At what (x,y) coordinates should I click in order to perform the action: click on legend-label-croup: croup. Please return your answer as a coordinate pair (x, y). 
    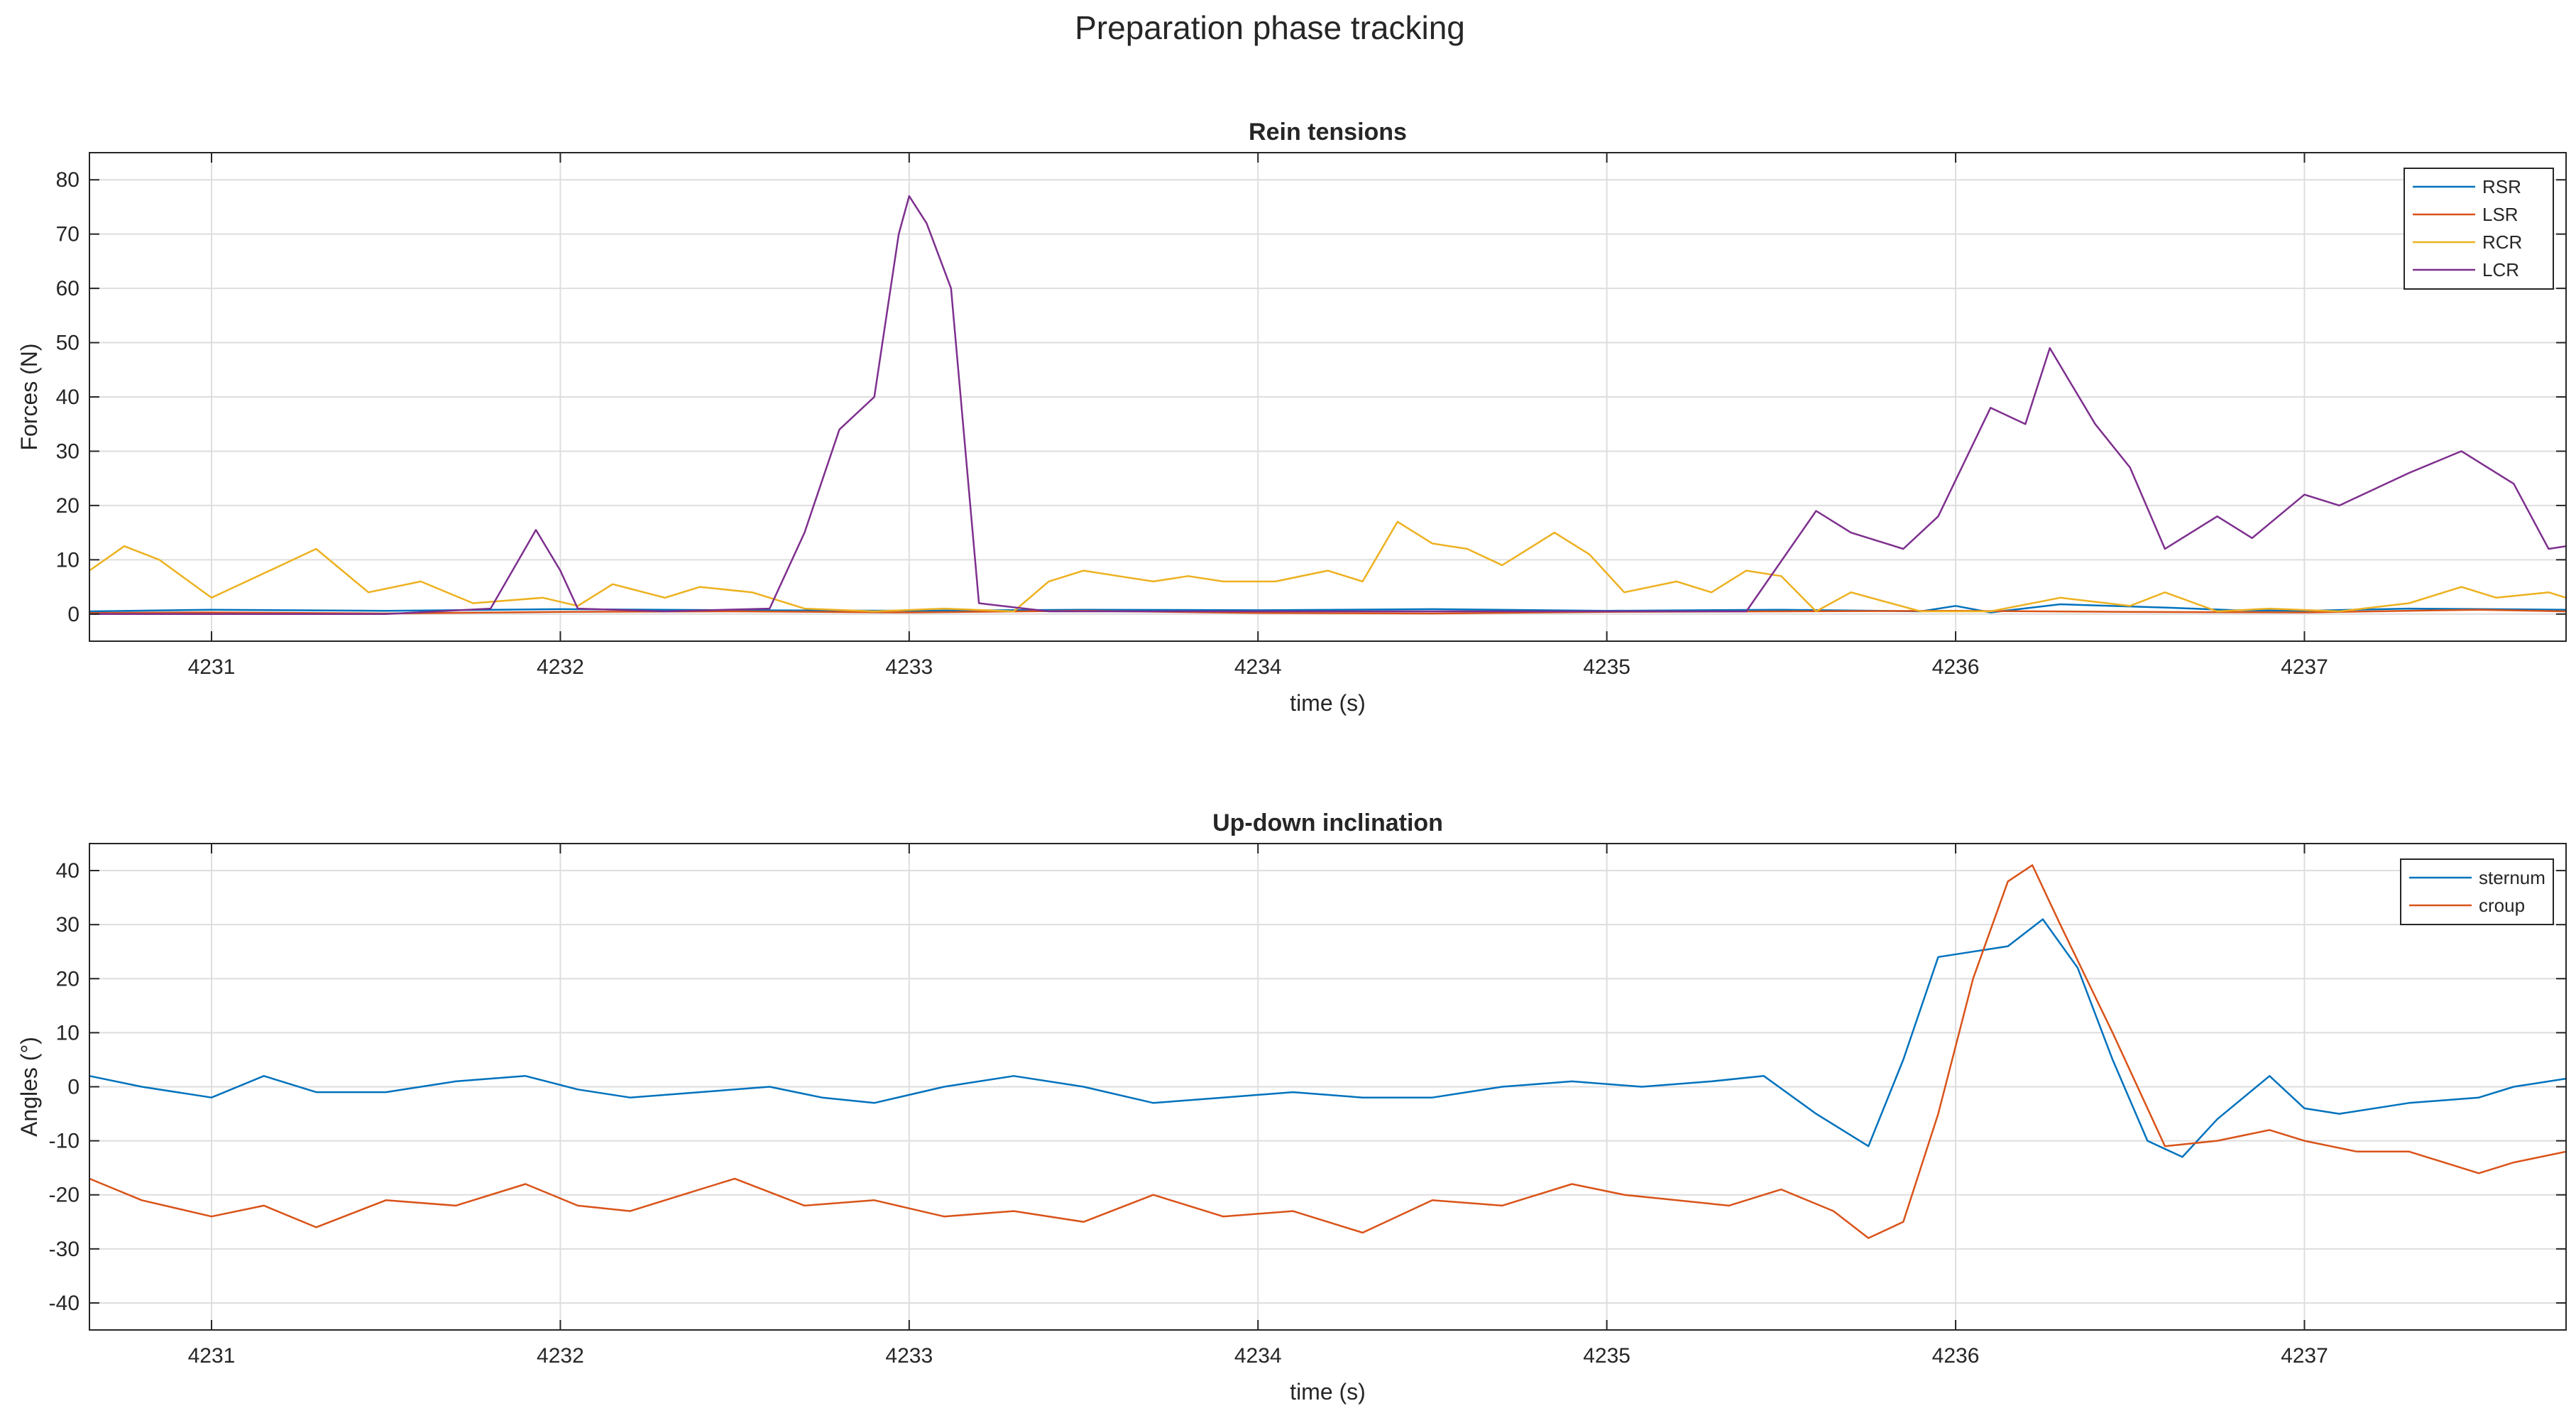
    Looking at the image, I should click on (2502, 905).